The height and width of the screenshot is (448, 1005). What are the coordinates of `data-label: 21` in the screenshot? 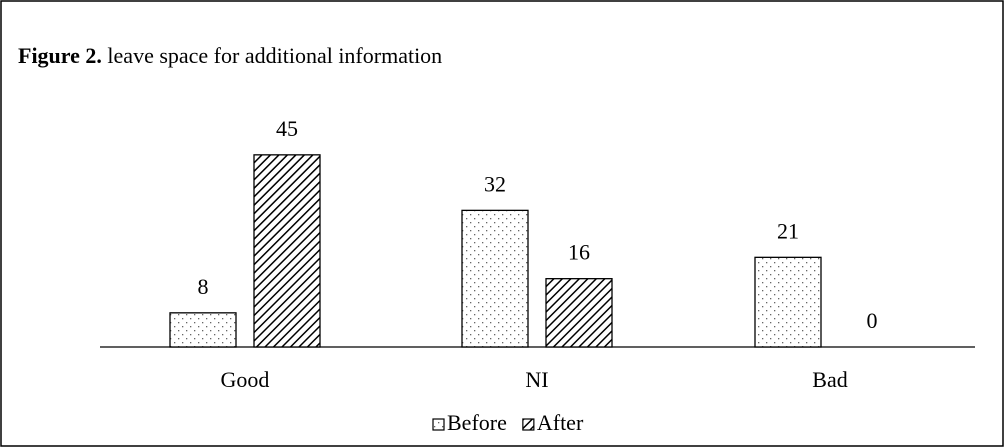 It's located at (788, 230).